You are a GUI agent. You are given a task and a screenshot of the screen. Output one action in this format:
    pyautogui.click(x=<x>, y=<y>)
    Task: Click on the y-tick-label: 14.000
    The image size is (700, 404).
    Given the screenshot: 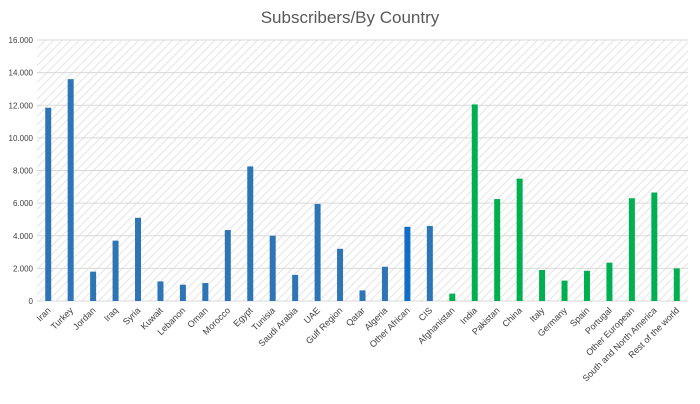 What is the action you would take?
    pyautogui.click(x=21, y=73)
    